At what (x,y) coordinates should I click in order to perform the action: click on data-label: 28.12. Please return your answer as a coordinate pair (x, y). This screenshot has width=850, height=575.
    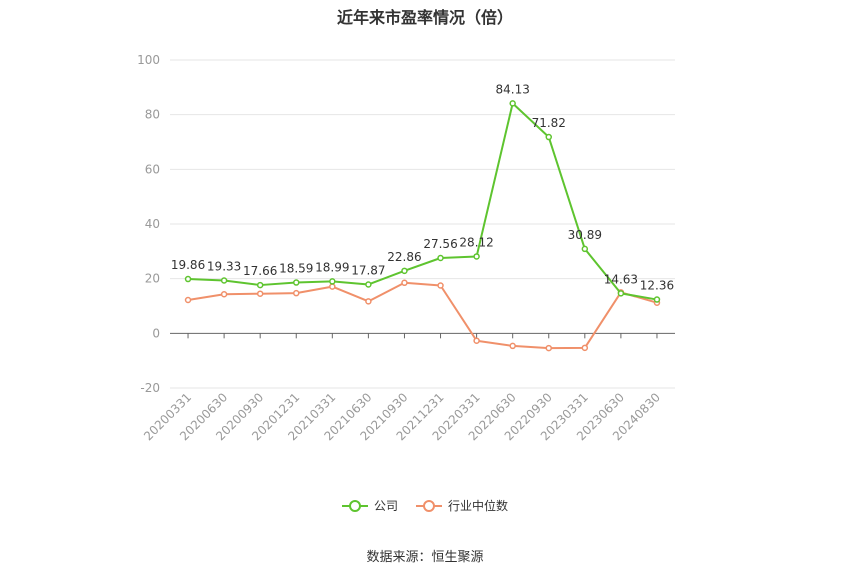
    Looking at the image, I should click on (476, 242).